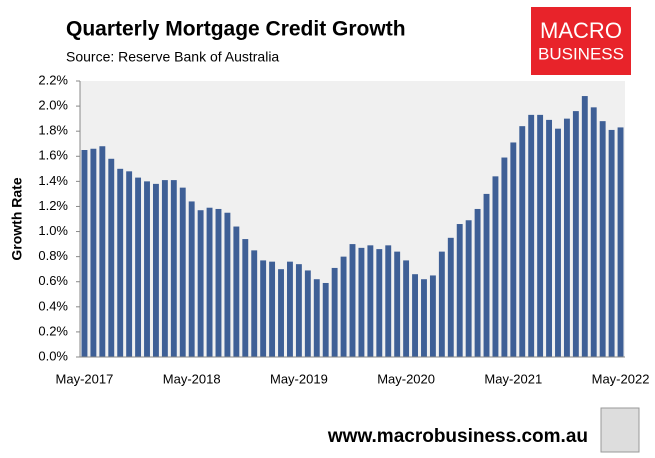  What do you see at coordinates (53, 155) in the screenshot?
I see `y-tick-label: 1.6%` at bounding box center [53, 155].